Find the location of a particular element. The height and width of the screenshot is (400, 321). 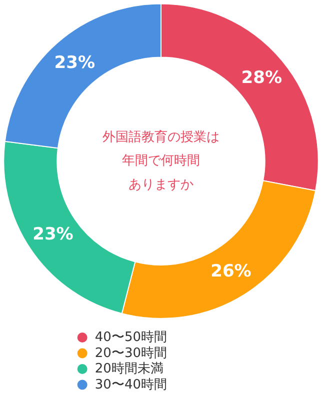

text: 年間で何時間 is located at coordinates (161, 161).